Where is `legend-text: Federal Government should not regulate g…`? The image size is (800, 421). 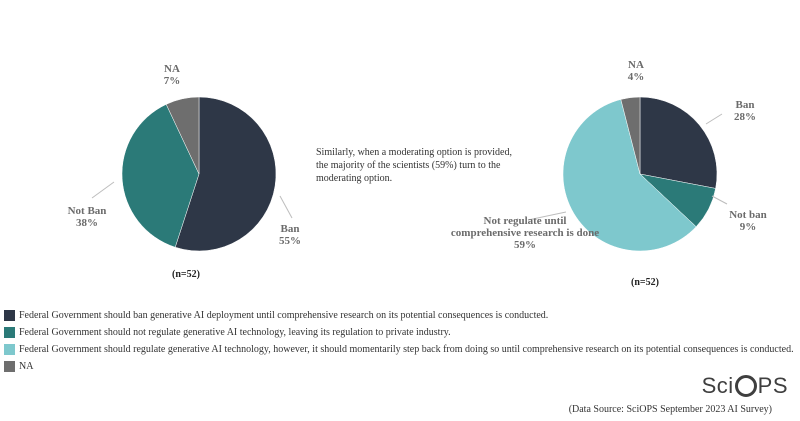 legend-text: Federal Government should not regulate g… is located at coordinates (235, 332).